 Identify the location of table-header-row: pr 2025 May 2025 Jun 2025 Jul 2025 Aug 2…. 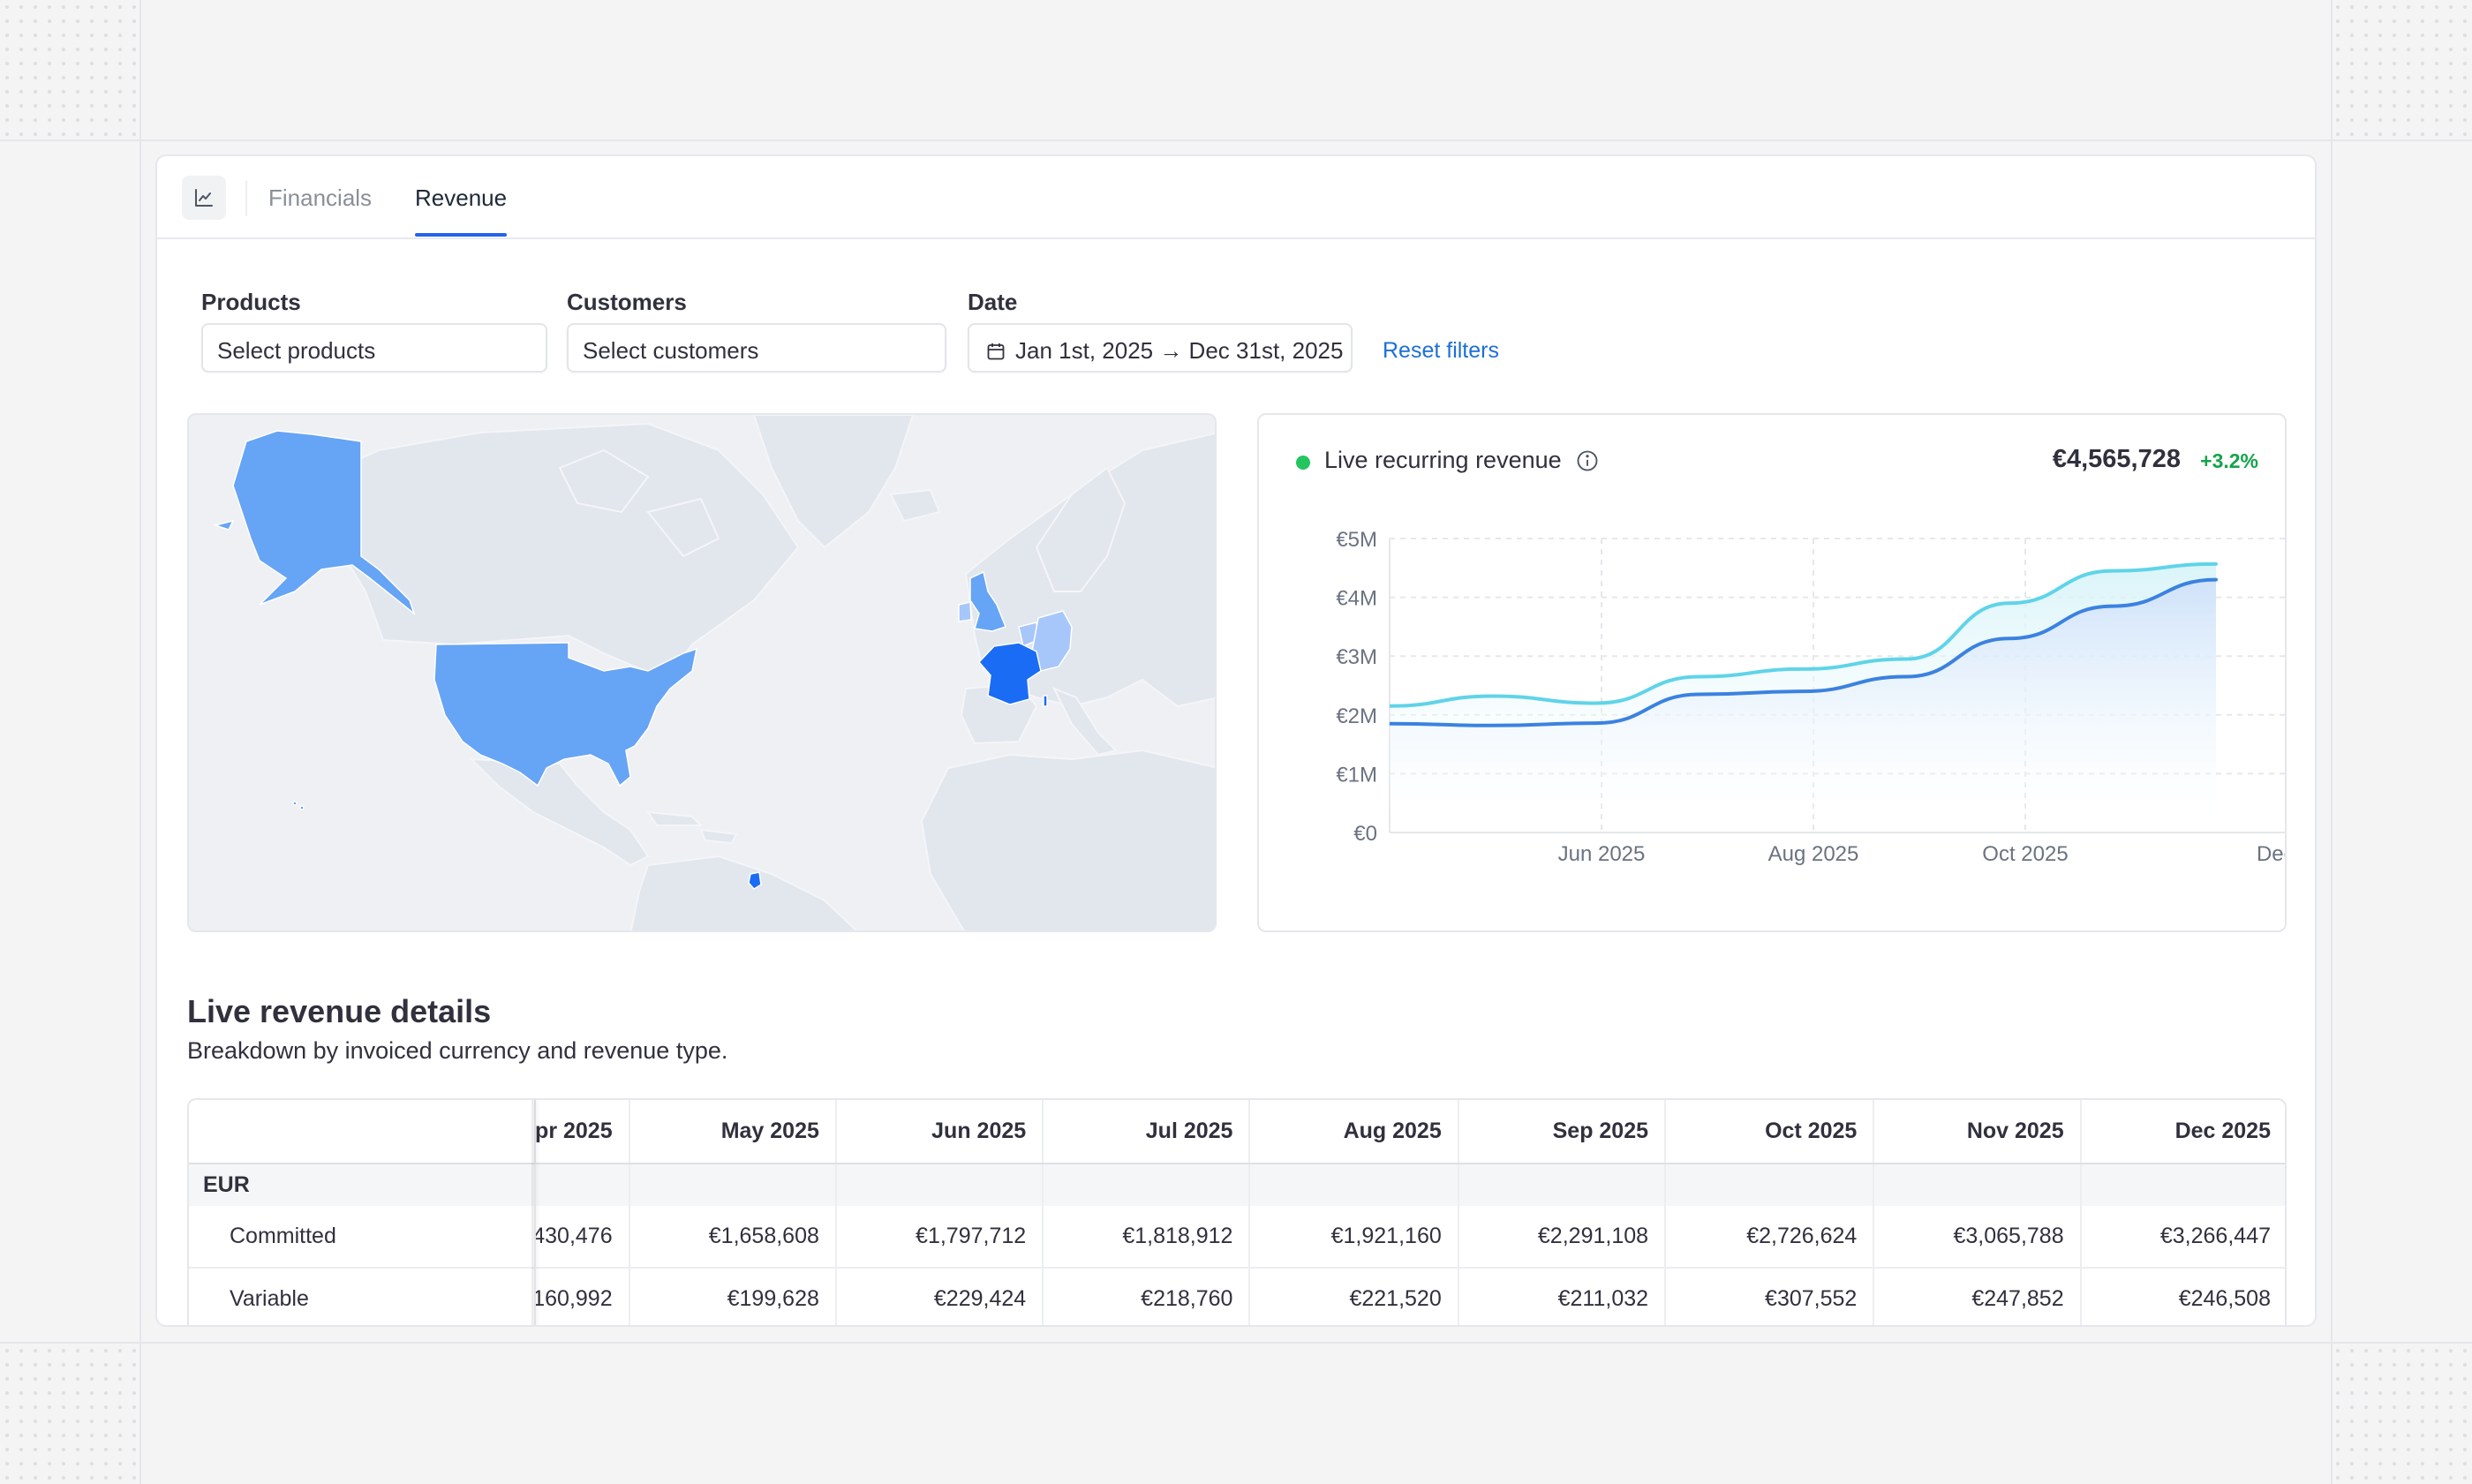
(1237, 1132).